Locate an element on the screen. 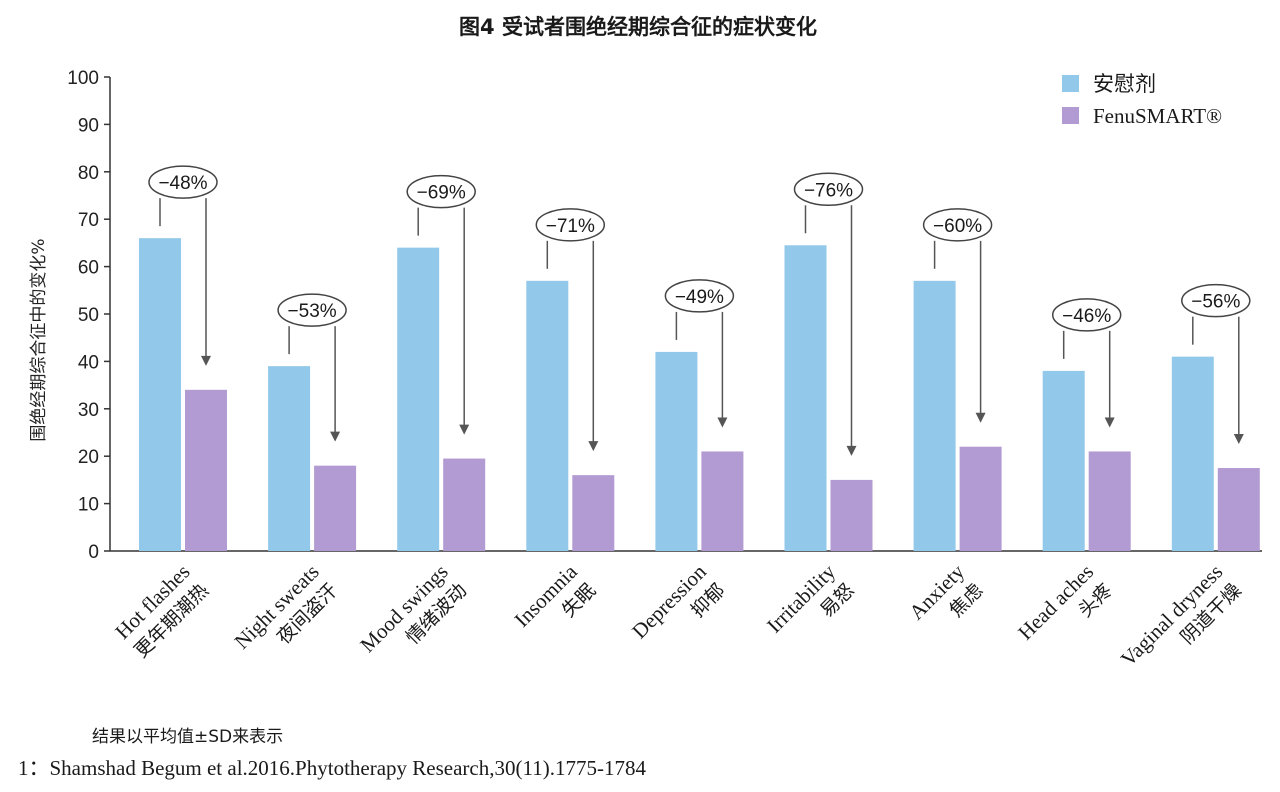  annotation-label: −53% is located at coordinates (312, 311).